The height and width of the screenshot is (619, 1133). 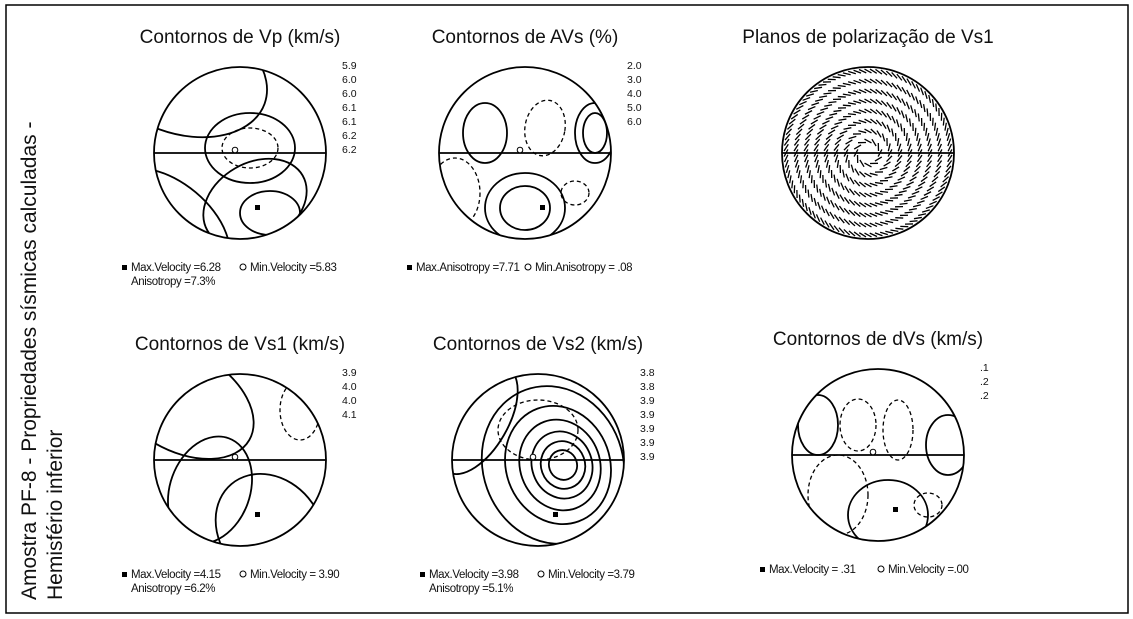 I want to click on panel-title: Contornos de dVs (km/s), so click(x=878, y=339).